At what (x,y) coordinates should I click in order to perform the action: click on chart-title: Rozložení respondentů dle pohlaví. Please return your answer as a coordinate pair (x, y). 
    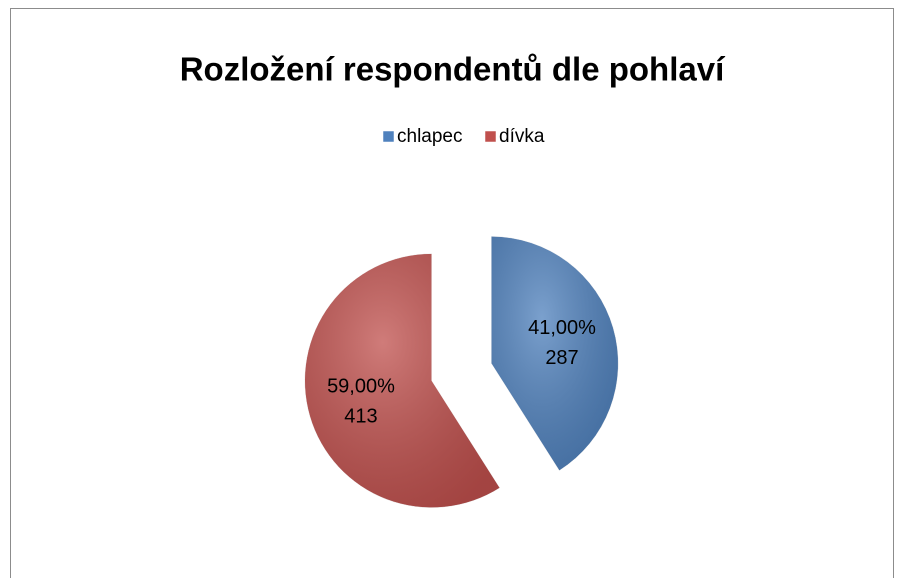
    Looking at the image, I should click on (453, 69).